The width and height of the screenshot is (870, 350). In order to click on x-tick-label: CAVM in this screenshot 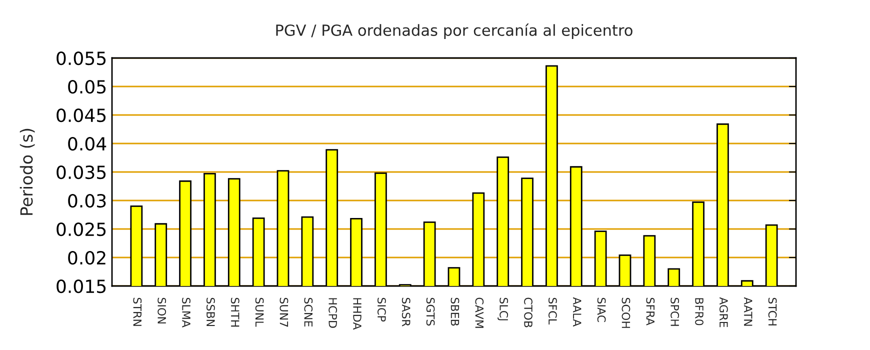, I will do `click(479, 313)`.